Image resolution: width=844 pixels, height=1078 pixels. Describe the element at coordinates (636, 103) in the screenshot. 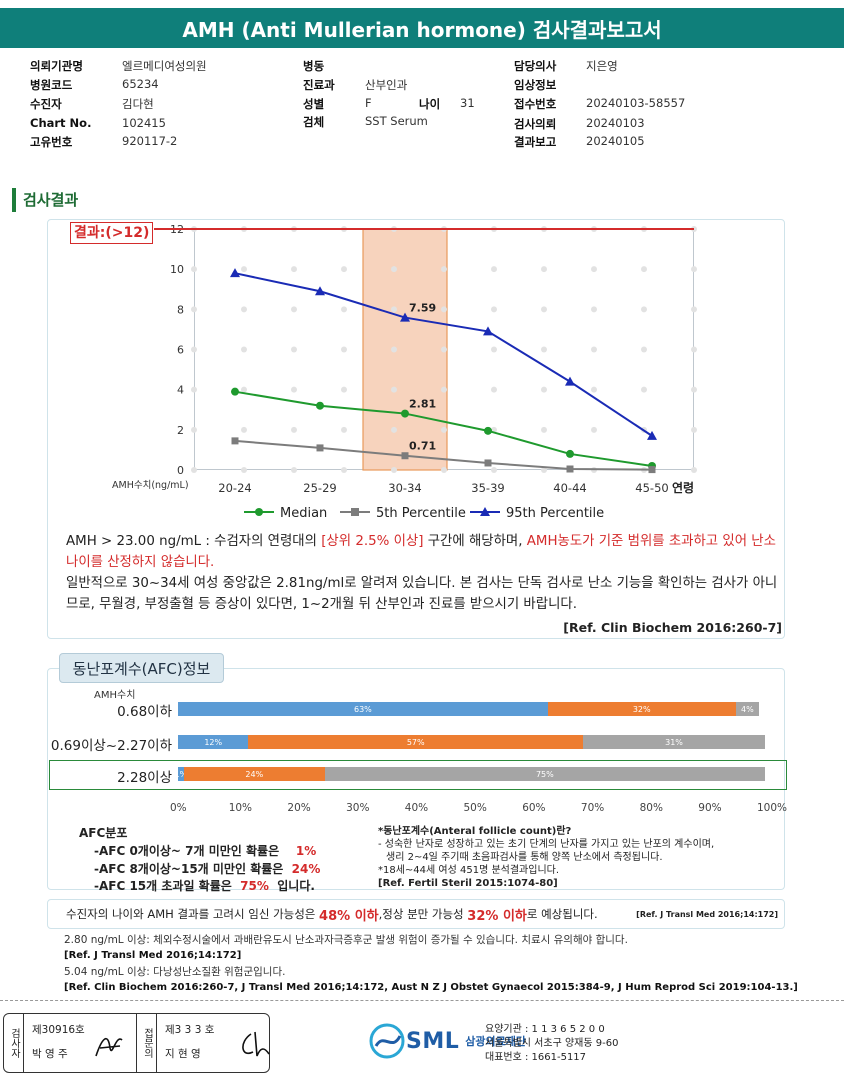

I see `info-value: 20240103-58557` at that location.